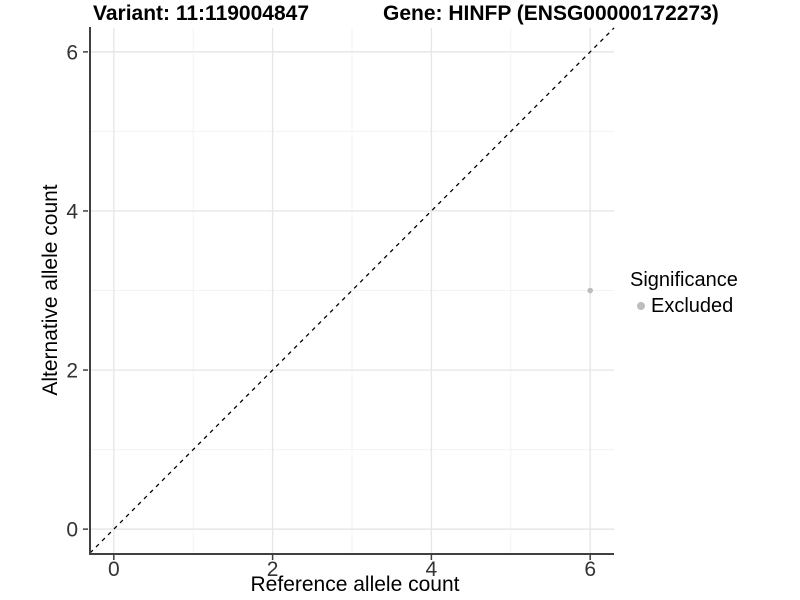 Image resolution: width=800 pixels, height=600 pixels. What do you see at coordinates (641, 306) in the screenshot?
I see `legend-key-dot-icon` at bounding box center [641, 306].